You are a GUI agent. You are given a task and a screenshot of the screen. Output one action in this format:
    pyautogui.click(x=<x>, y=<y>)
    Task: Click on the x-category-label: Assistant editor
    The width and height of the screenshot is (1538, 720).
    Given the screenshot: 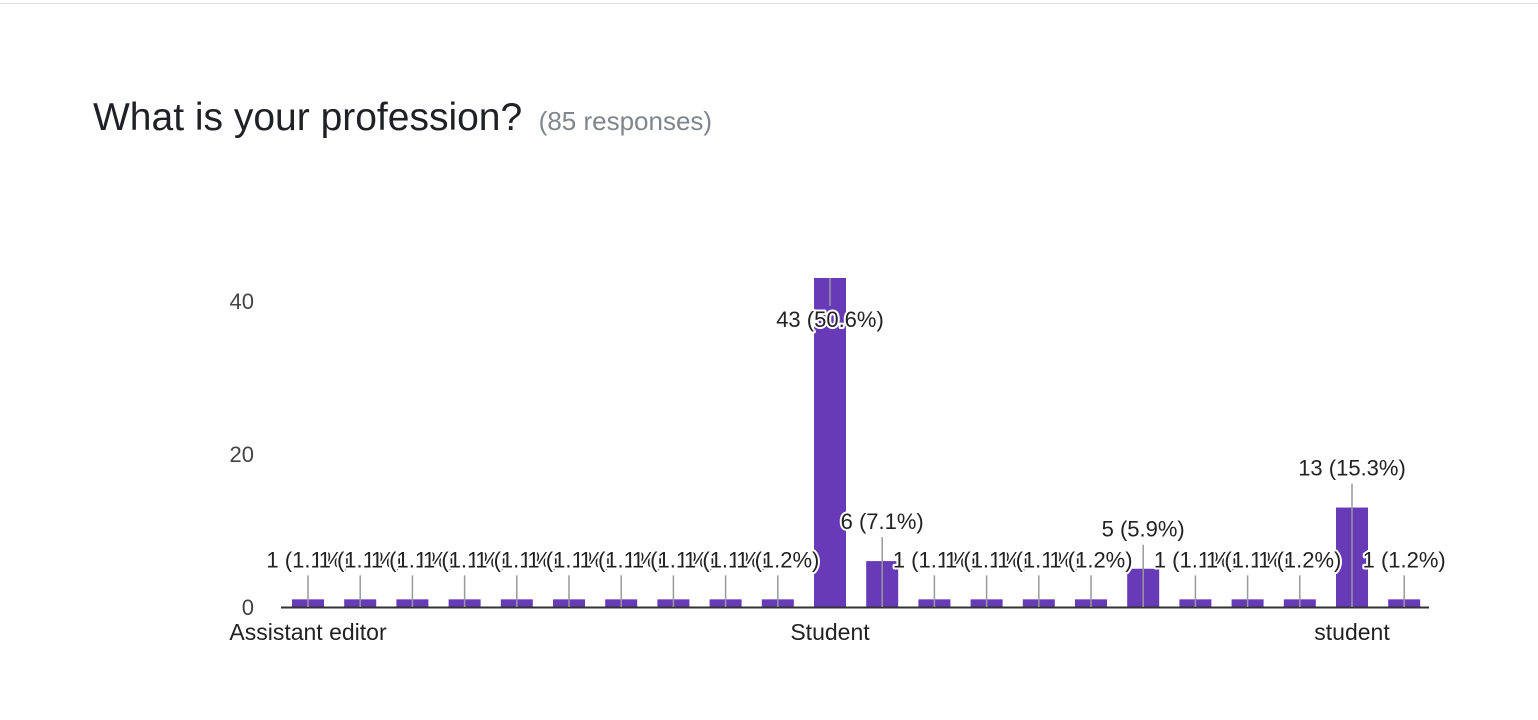 What is the action you would take?
    pyautogui.click(x=308, y=632)
    